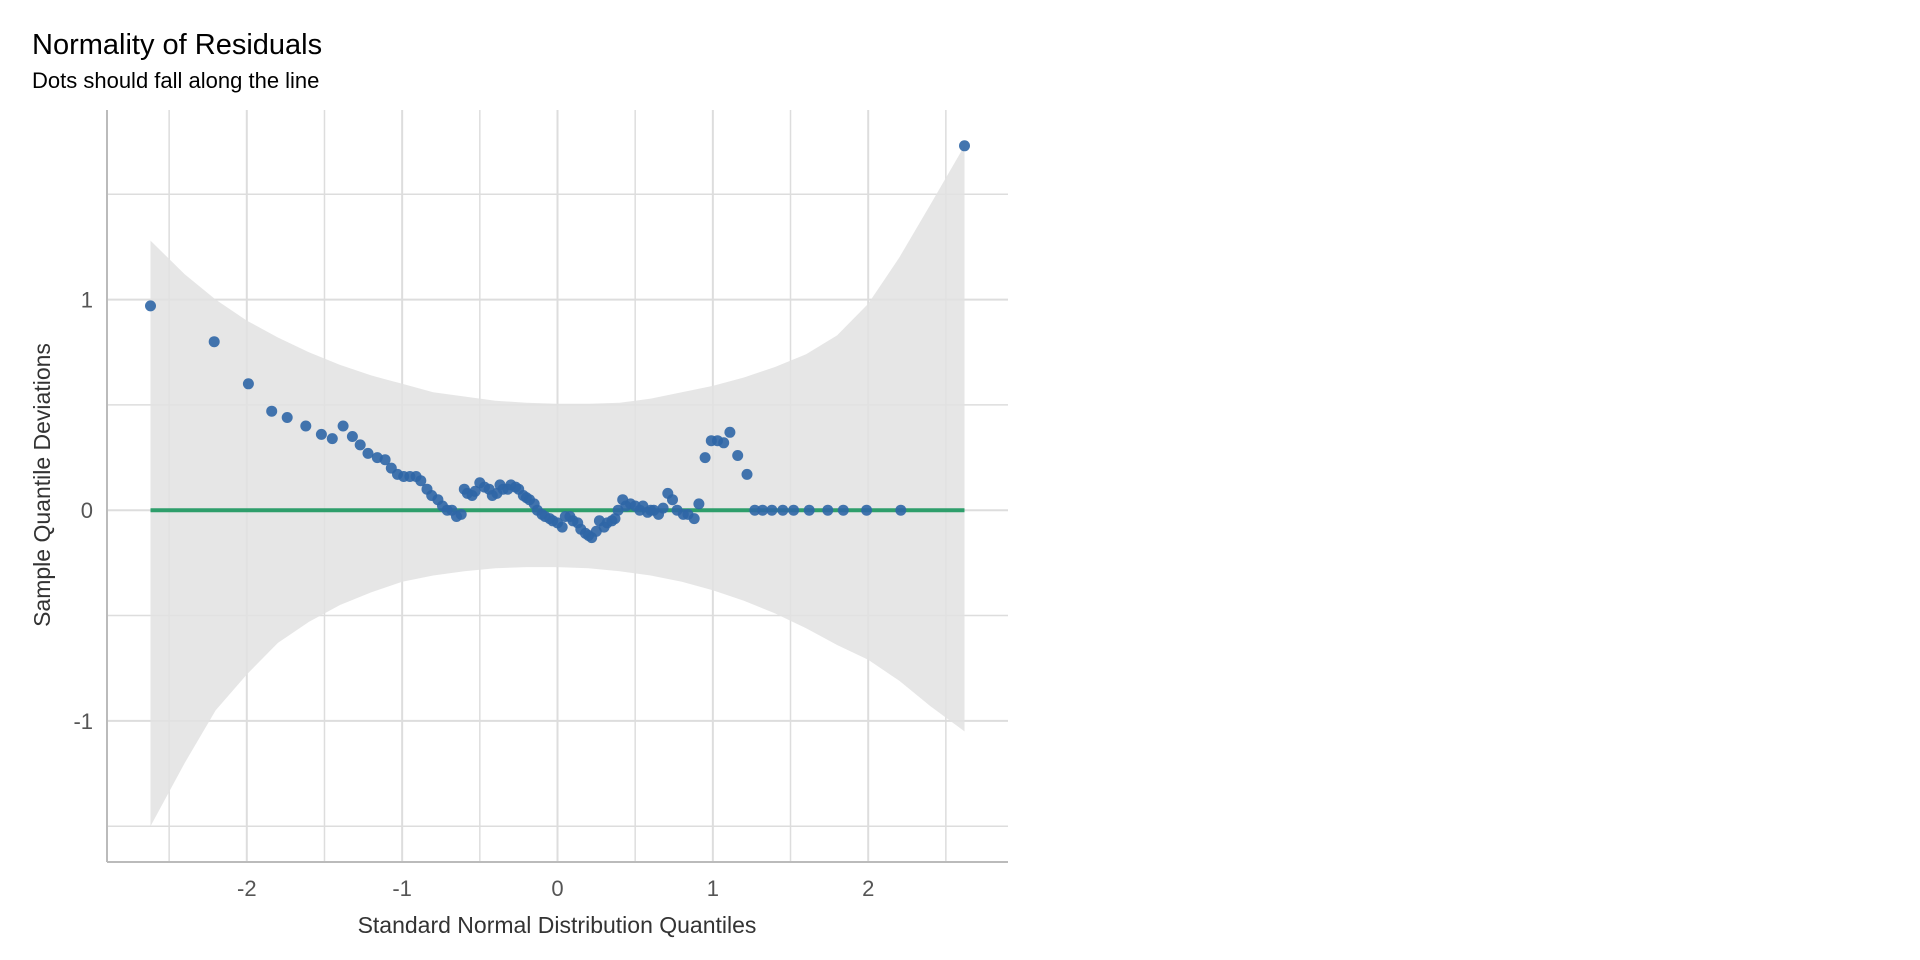  I want to click on y-tick-label: -1, so click(83, 721).